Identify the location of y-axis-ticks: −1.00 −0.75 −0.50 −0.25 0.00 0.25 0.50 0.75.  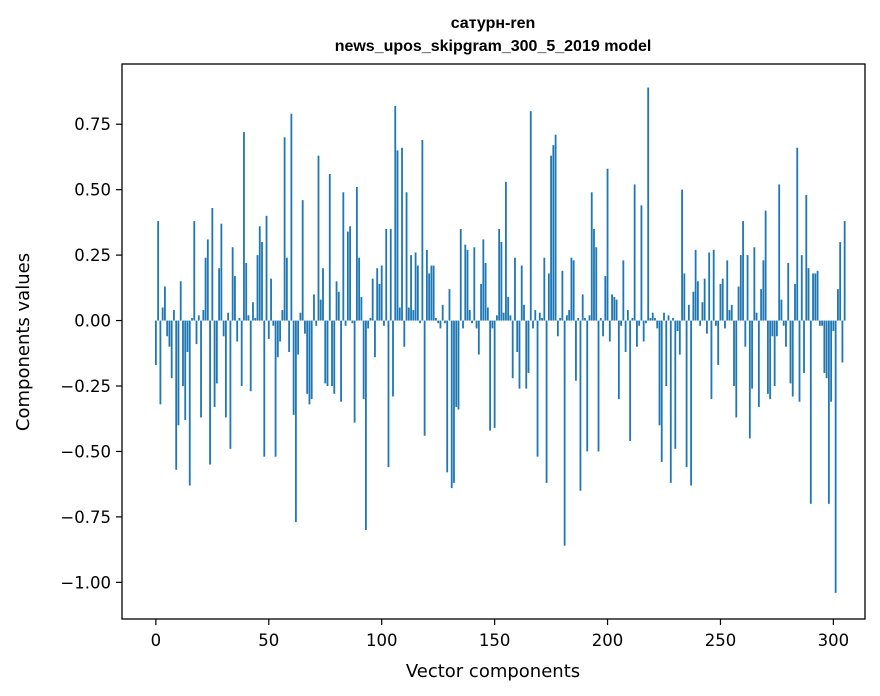
(91, 353).